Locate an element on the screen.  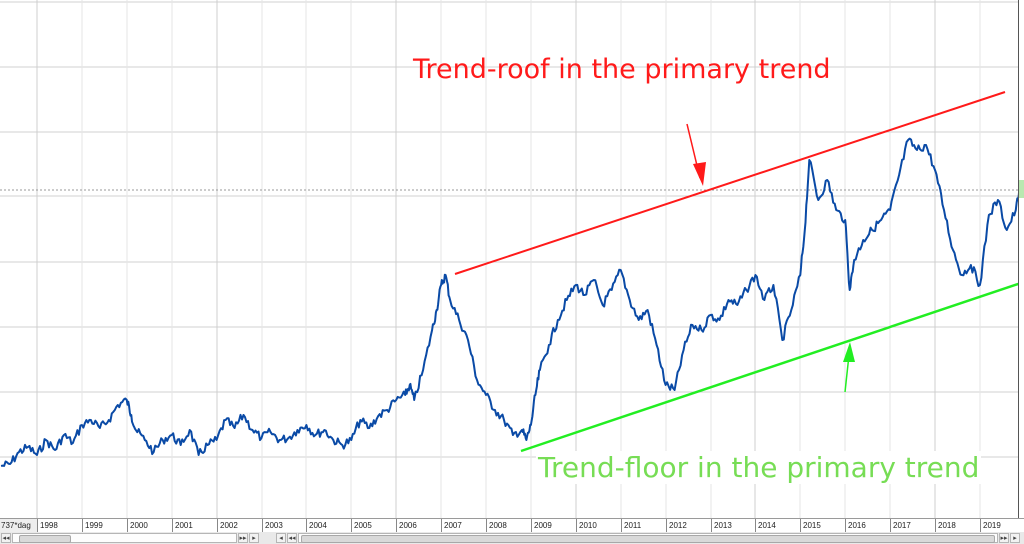
scroll-track-left is located at coordinates (124, 538).